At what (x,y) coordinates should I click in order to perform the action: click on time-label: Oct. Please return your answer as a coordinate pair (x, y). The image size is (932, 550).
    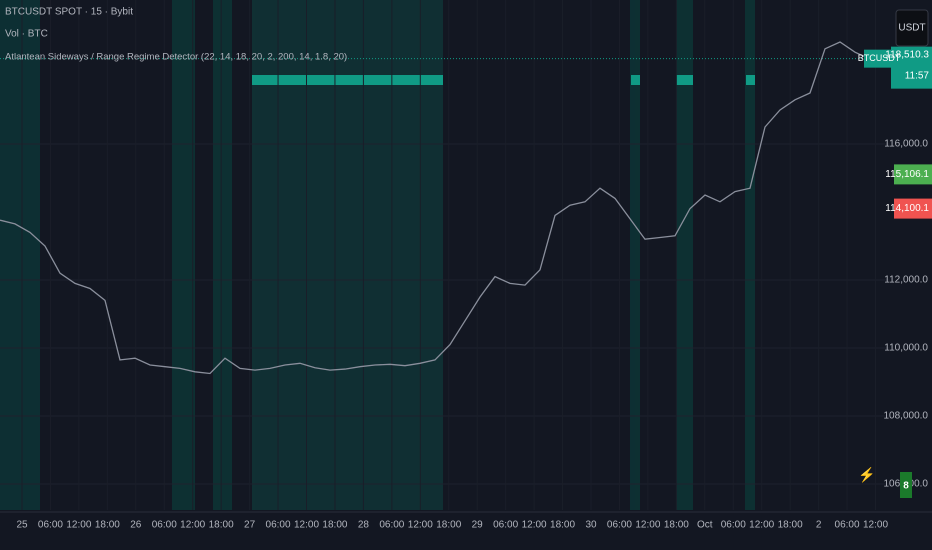
    Looking at the image, I should click on (705, 525).